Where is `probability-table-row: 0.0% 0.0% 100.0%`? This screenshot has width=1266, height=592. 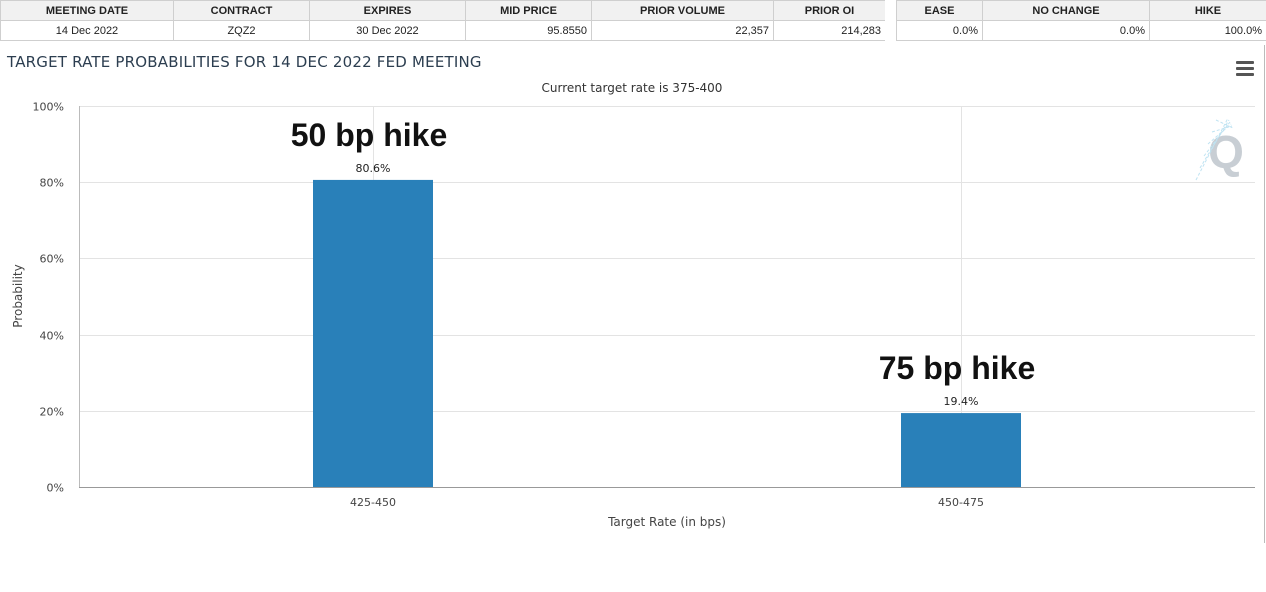 probability-table-row: 0.0% 0.0% 100.0% is located at coordinates (1081, 30).